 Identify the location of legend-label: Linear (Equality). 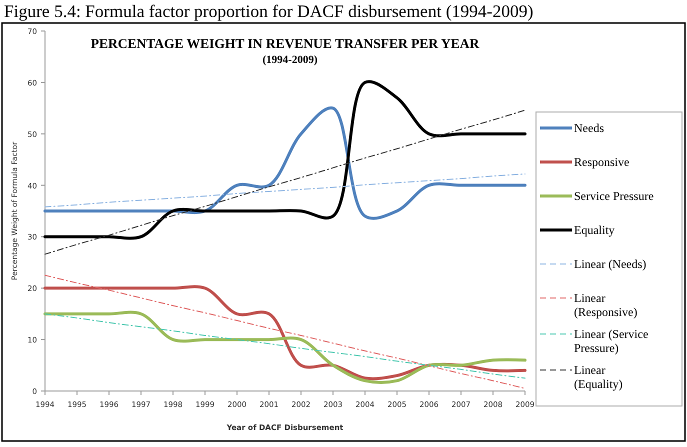
(598, 377).